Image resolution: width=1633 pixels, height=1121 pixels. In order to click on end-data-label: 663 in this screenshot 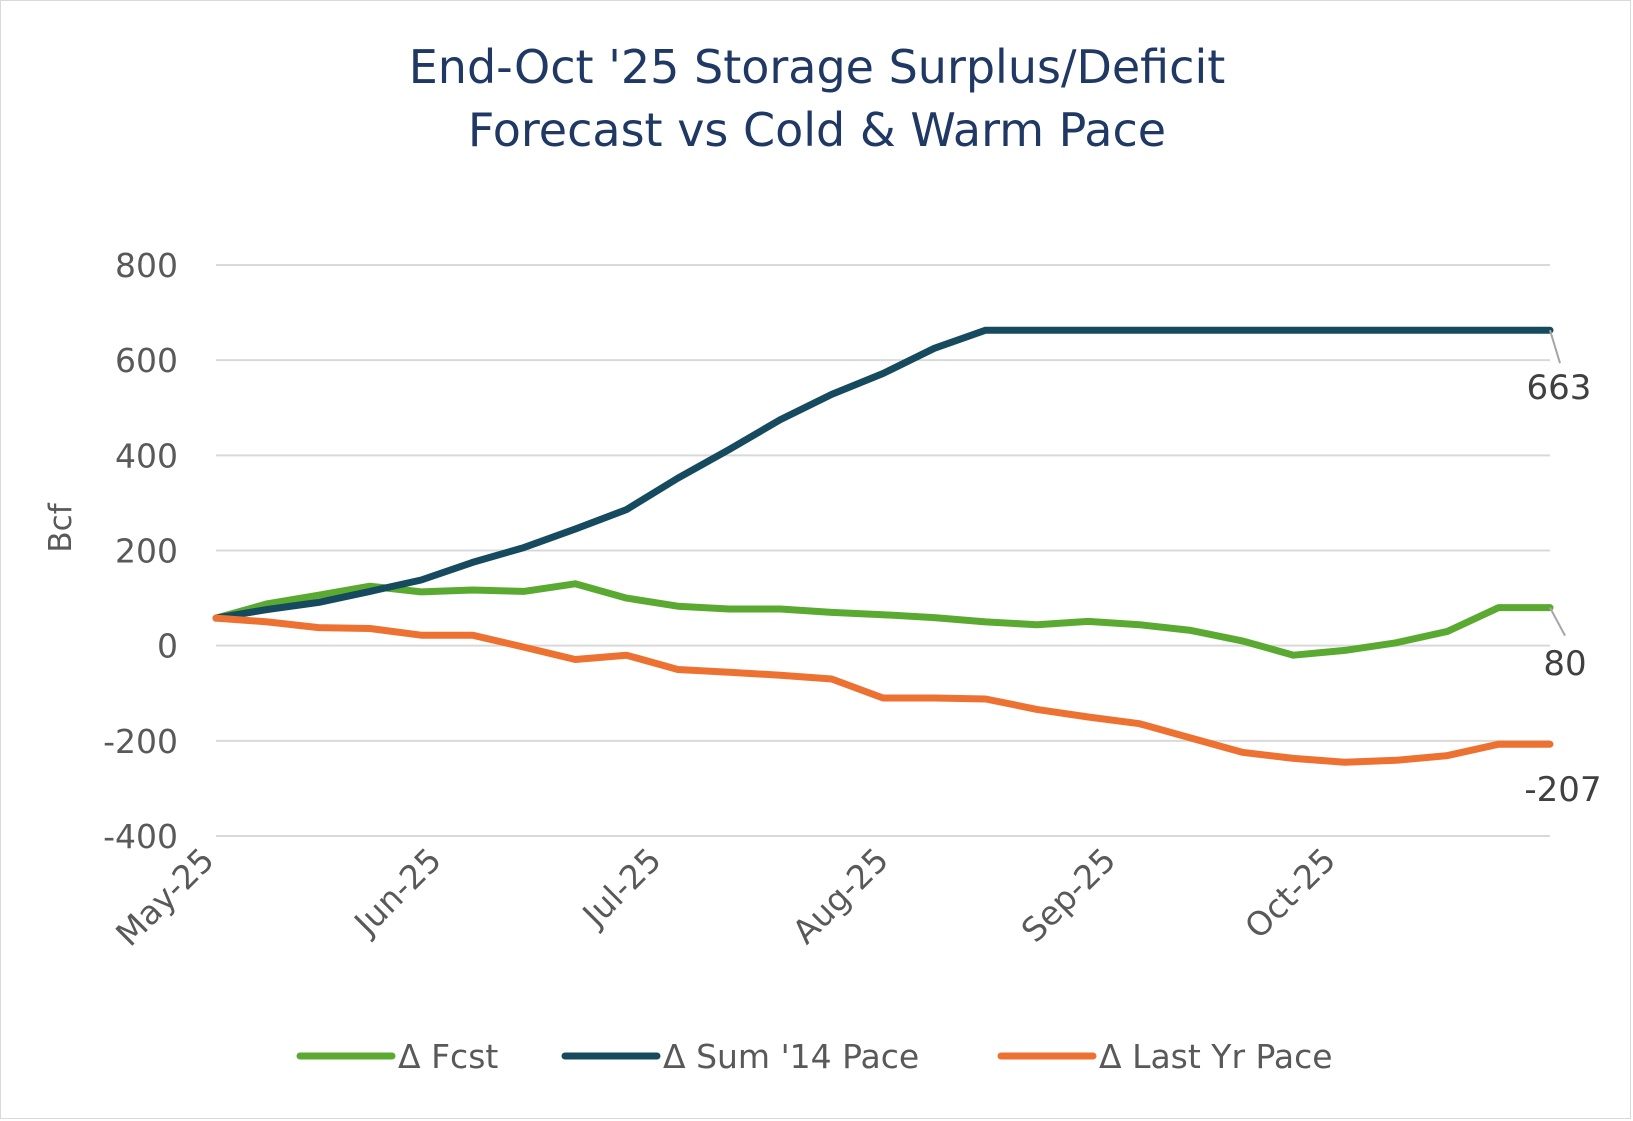, I will do `click(1559, 388)`.